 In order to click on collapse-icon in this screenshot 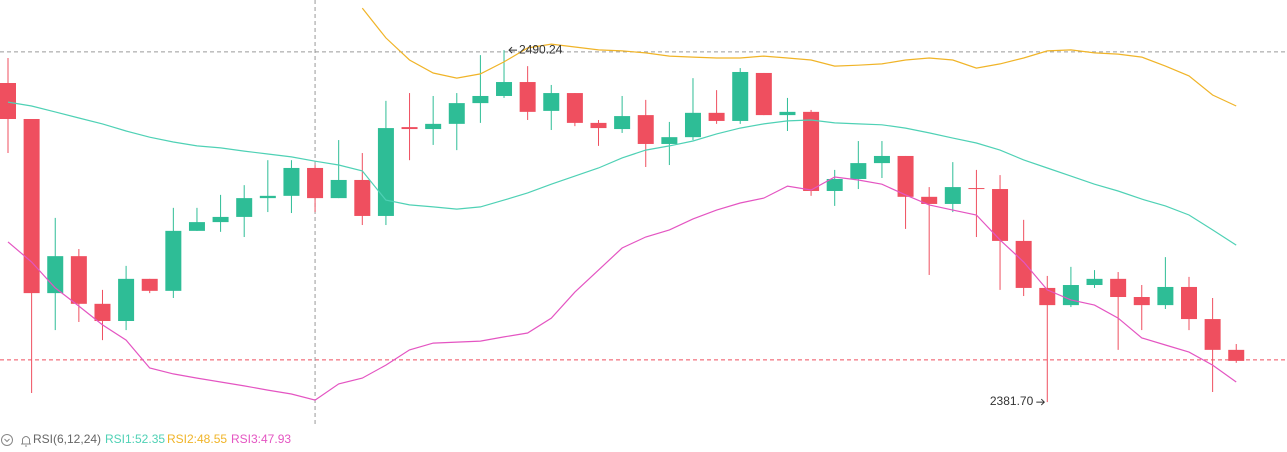, I will do `click(7, 440)`.